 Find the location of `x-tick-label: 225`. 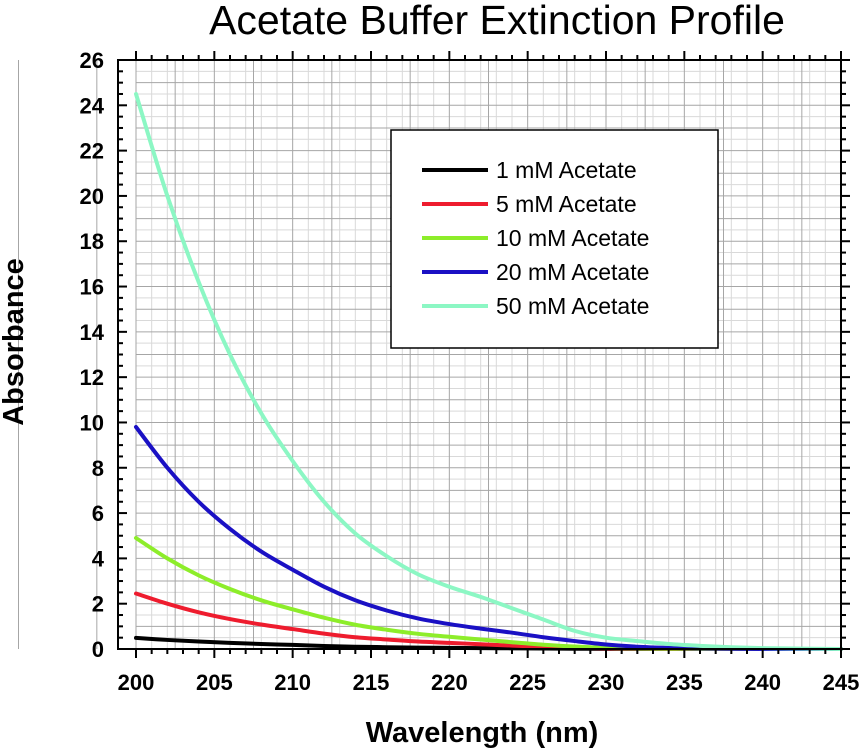

x-tick-label: 225 is located at coordinates (527, 682).